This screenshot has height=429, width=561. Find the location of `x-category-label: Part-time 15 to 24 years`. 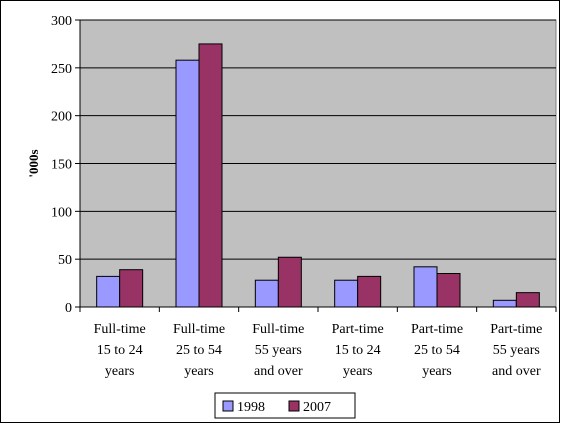

x-category-label: Part-time 15 to 24 years is located at coordinates (358, 350).